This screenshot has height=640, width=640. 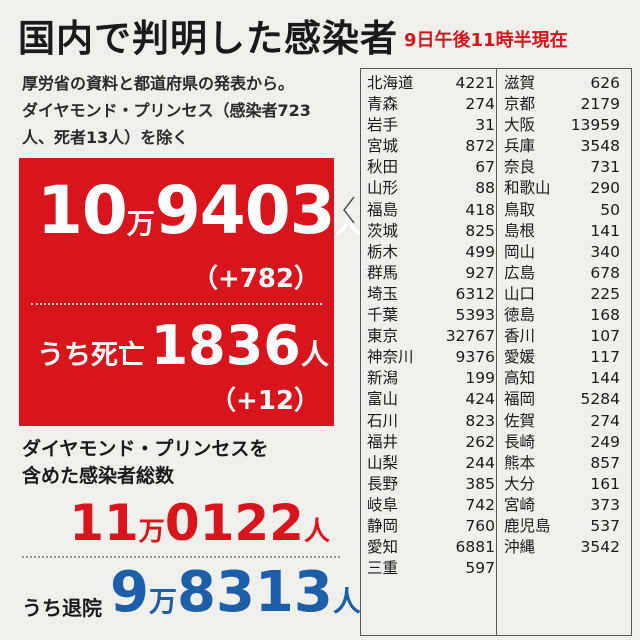 What do you see at coordinates (600, 547) in the screenshot?
I see `prefecture-count: 3542` at bounding box center [600, 547].